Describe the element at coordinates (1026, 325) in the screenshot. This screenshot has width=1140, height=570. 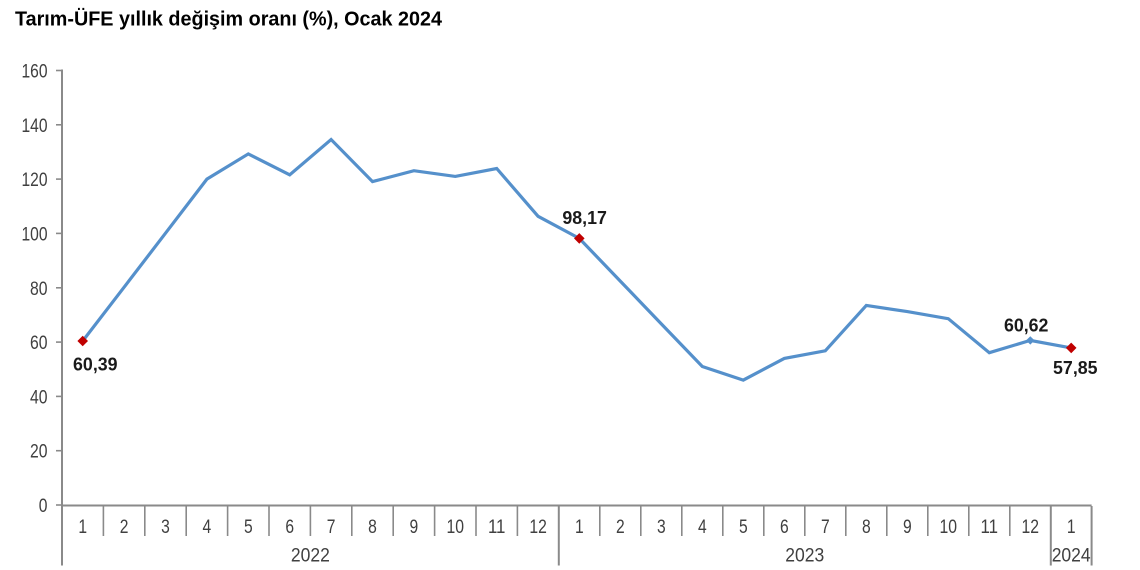
I see `svg-text: 60,62` at that location.